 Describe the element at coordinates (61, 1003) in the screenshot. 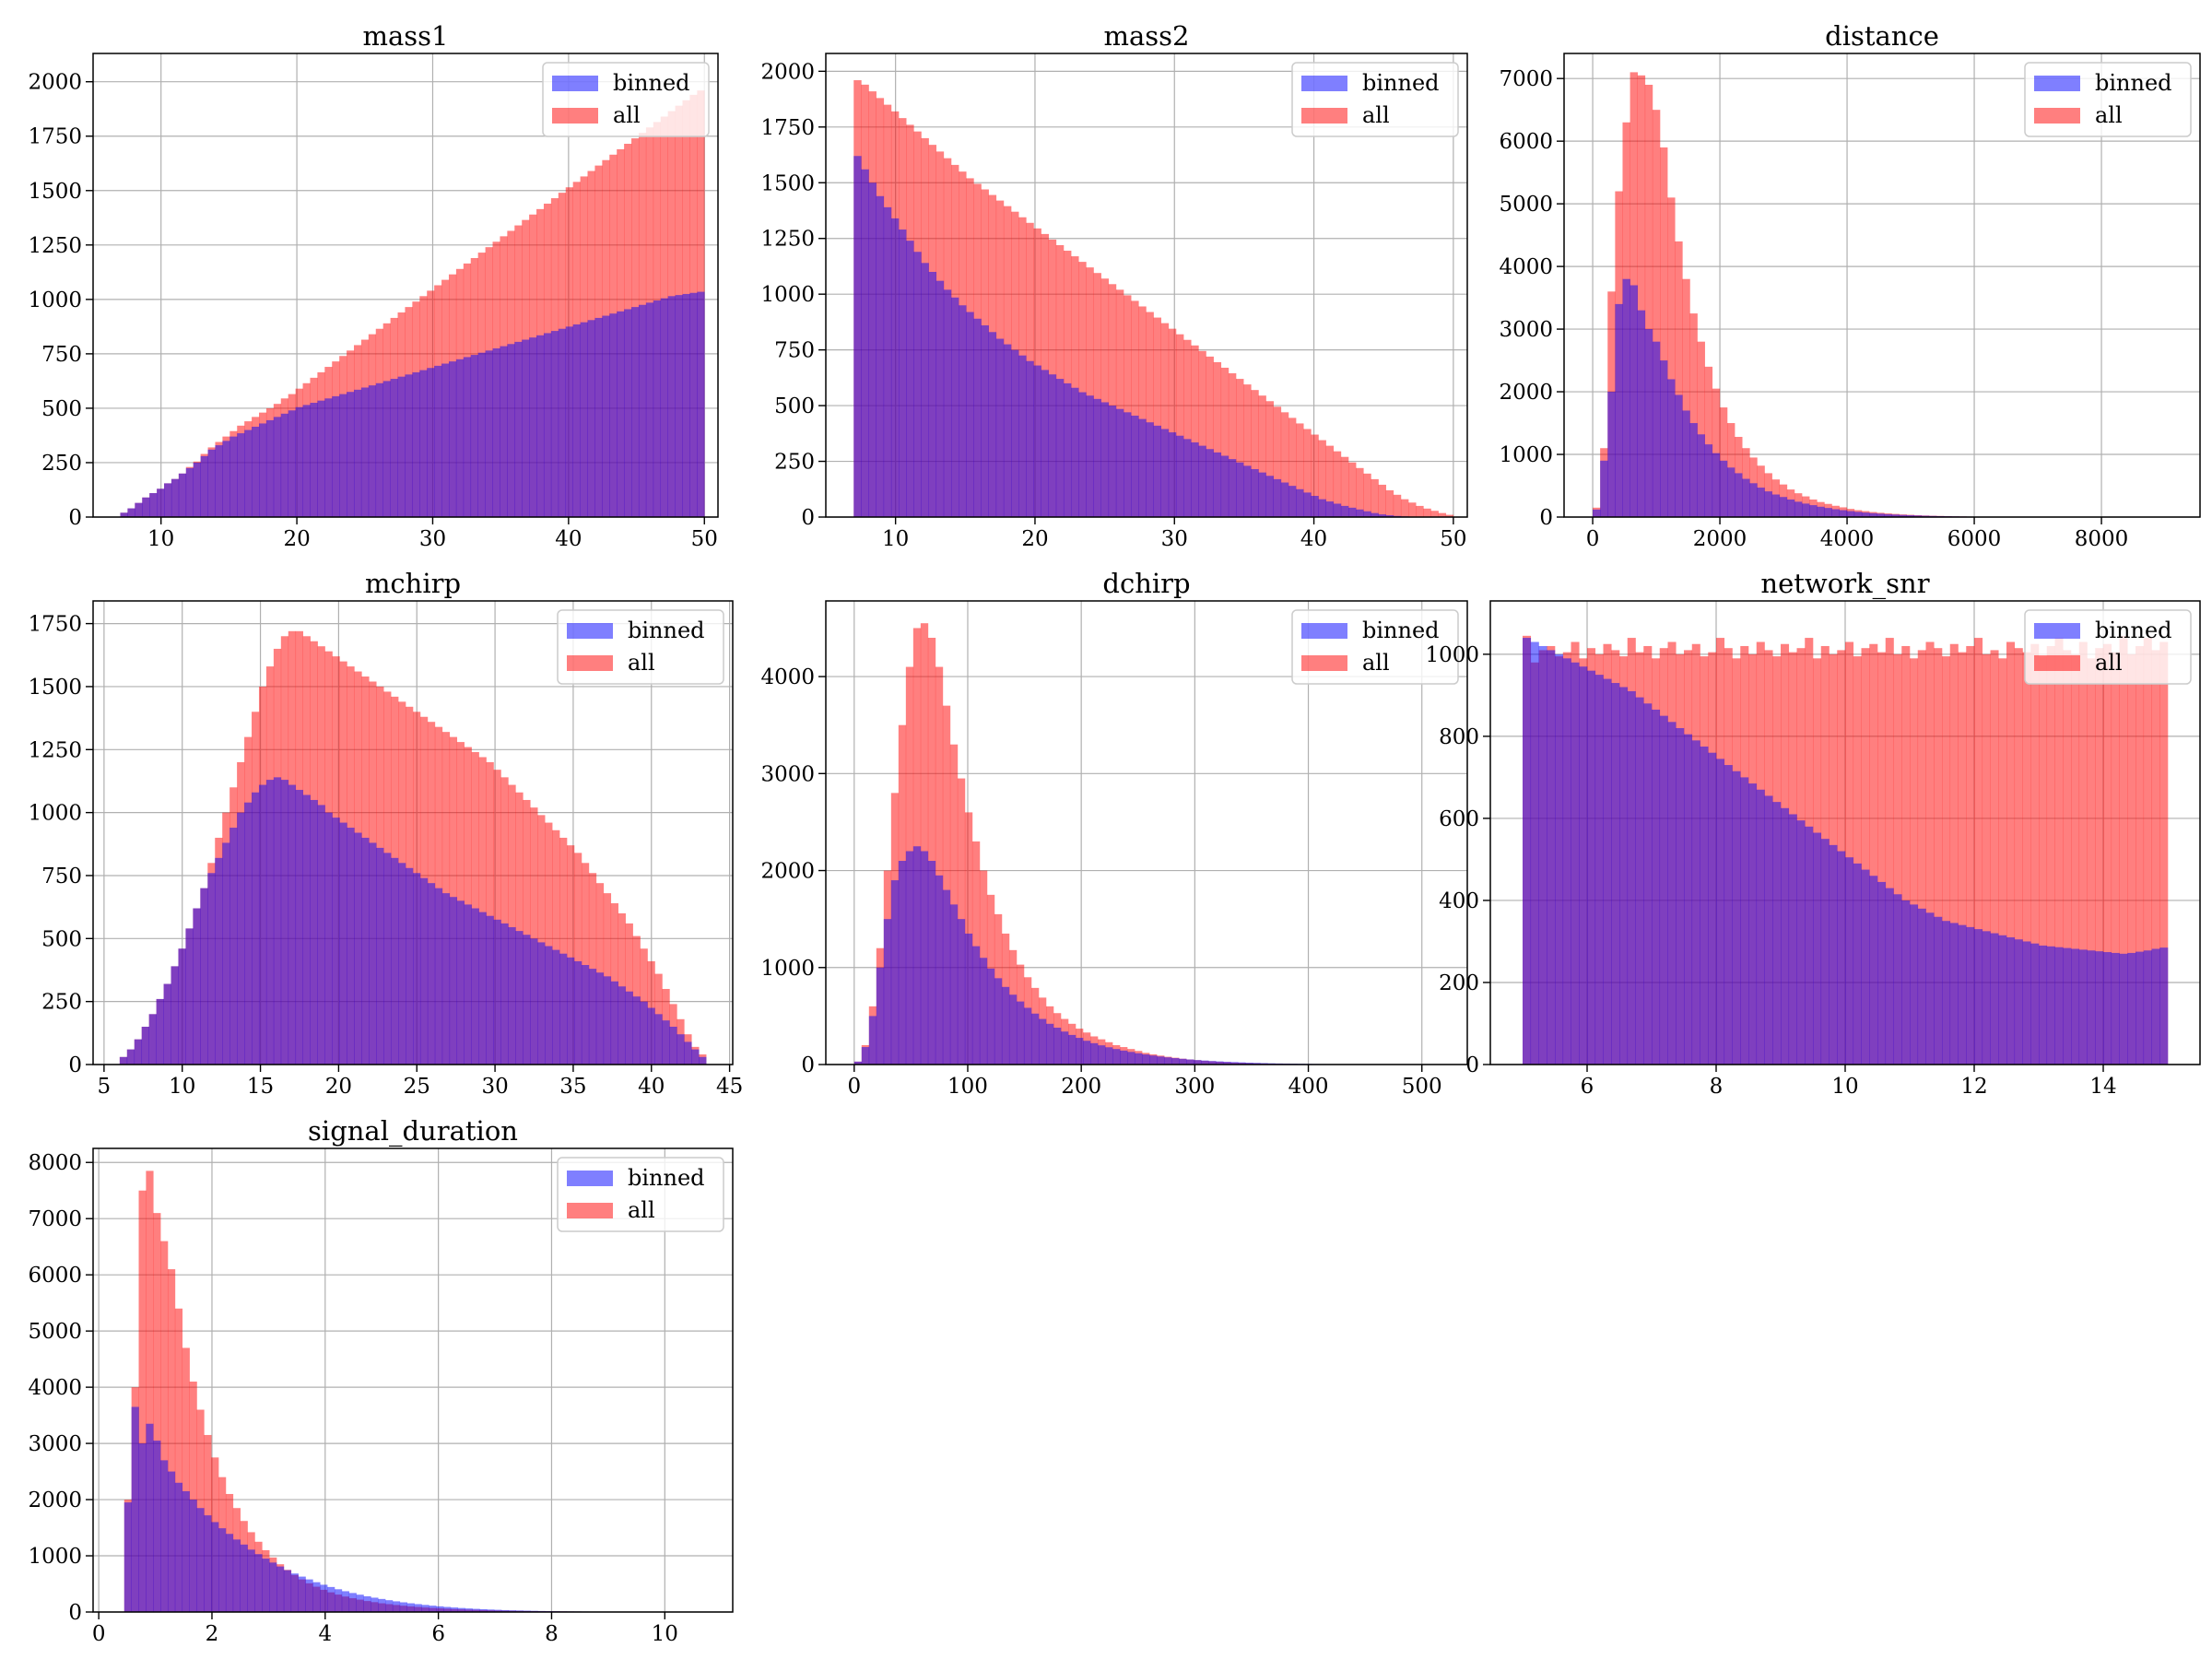

I see `y-tick-label: 250` at that location.